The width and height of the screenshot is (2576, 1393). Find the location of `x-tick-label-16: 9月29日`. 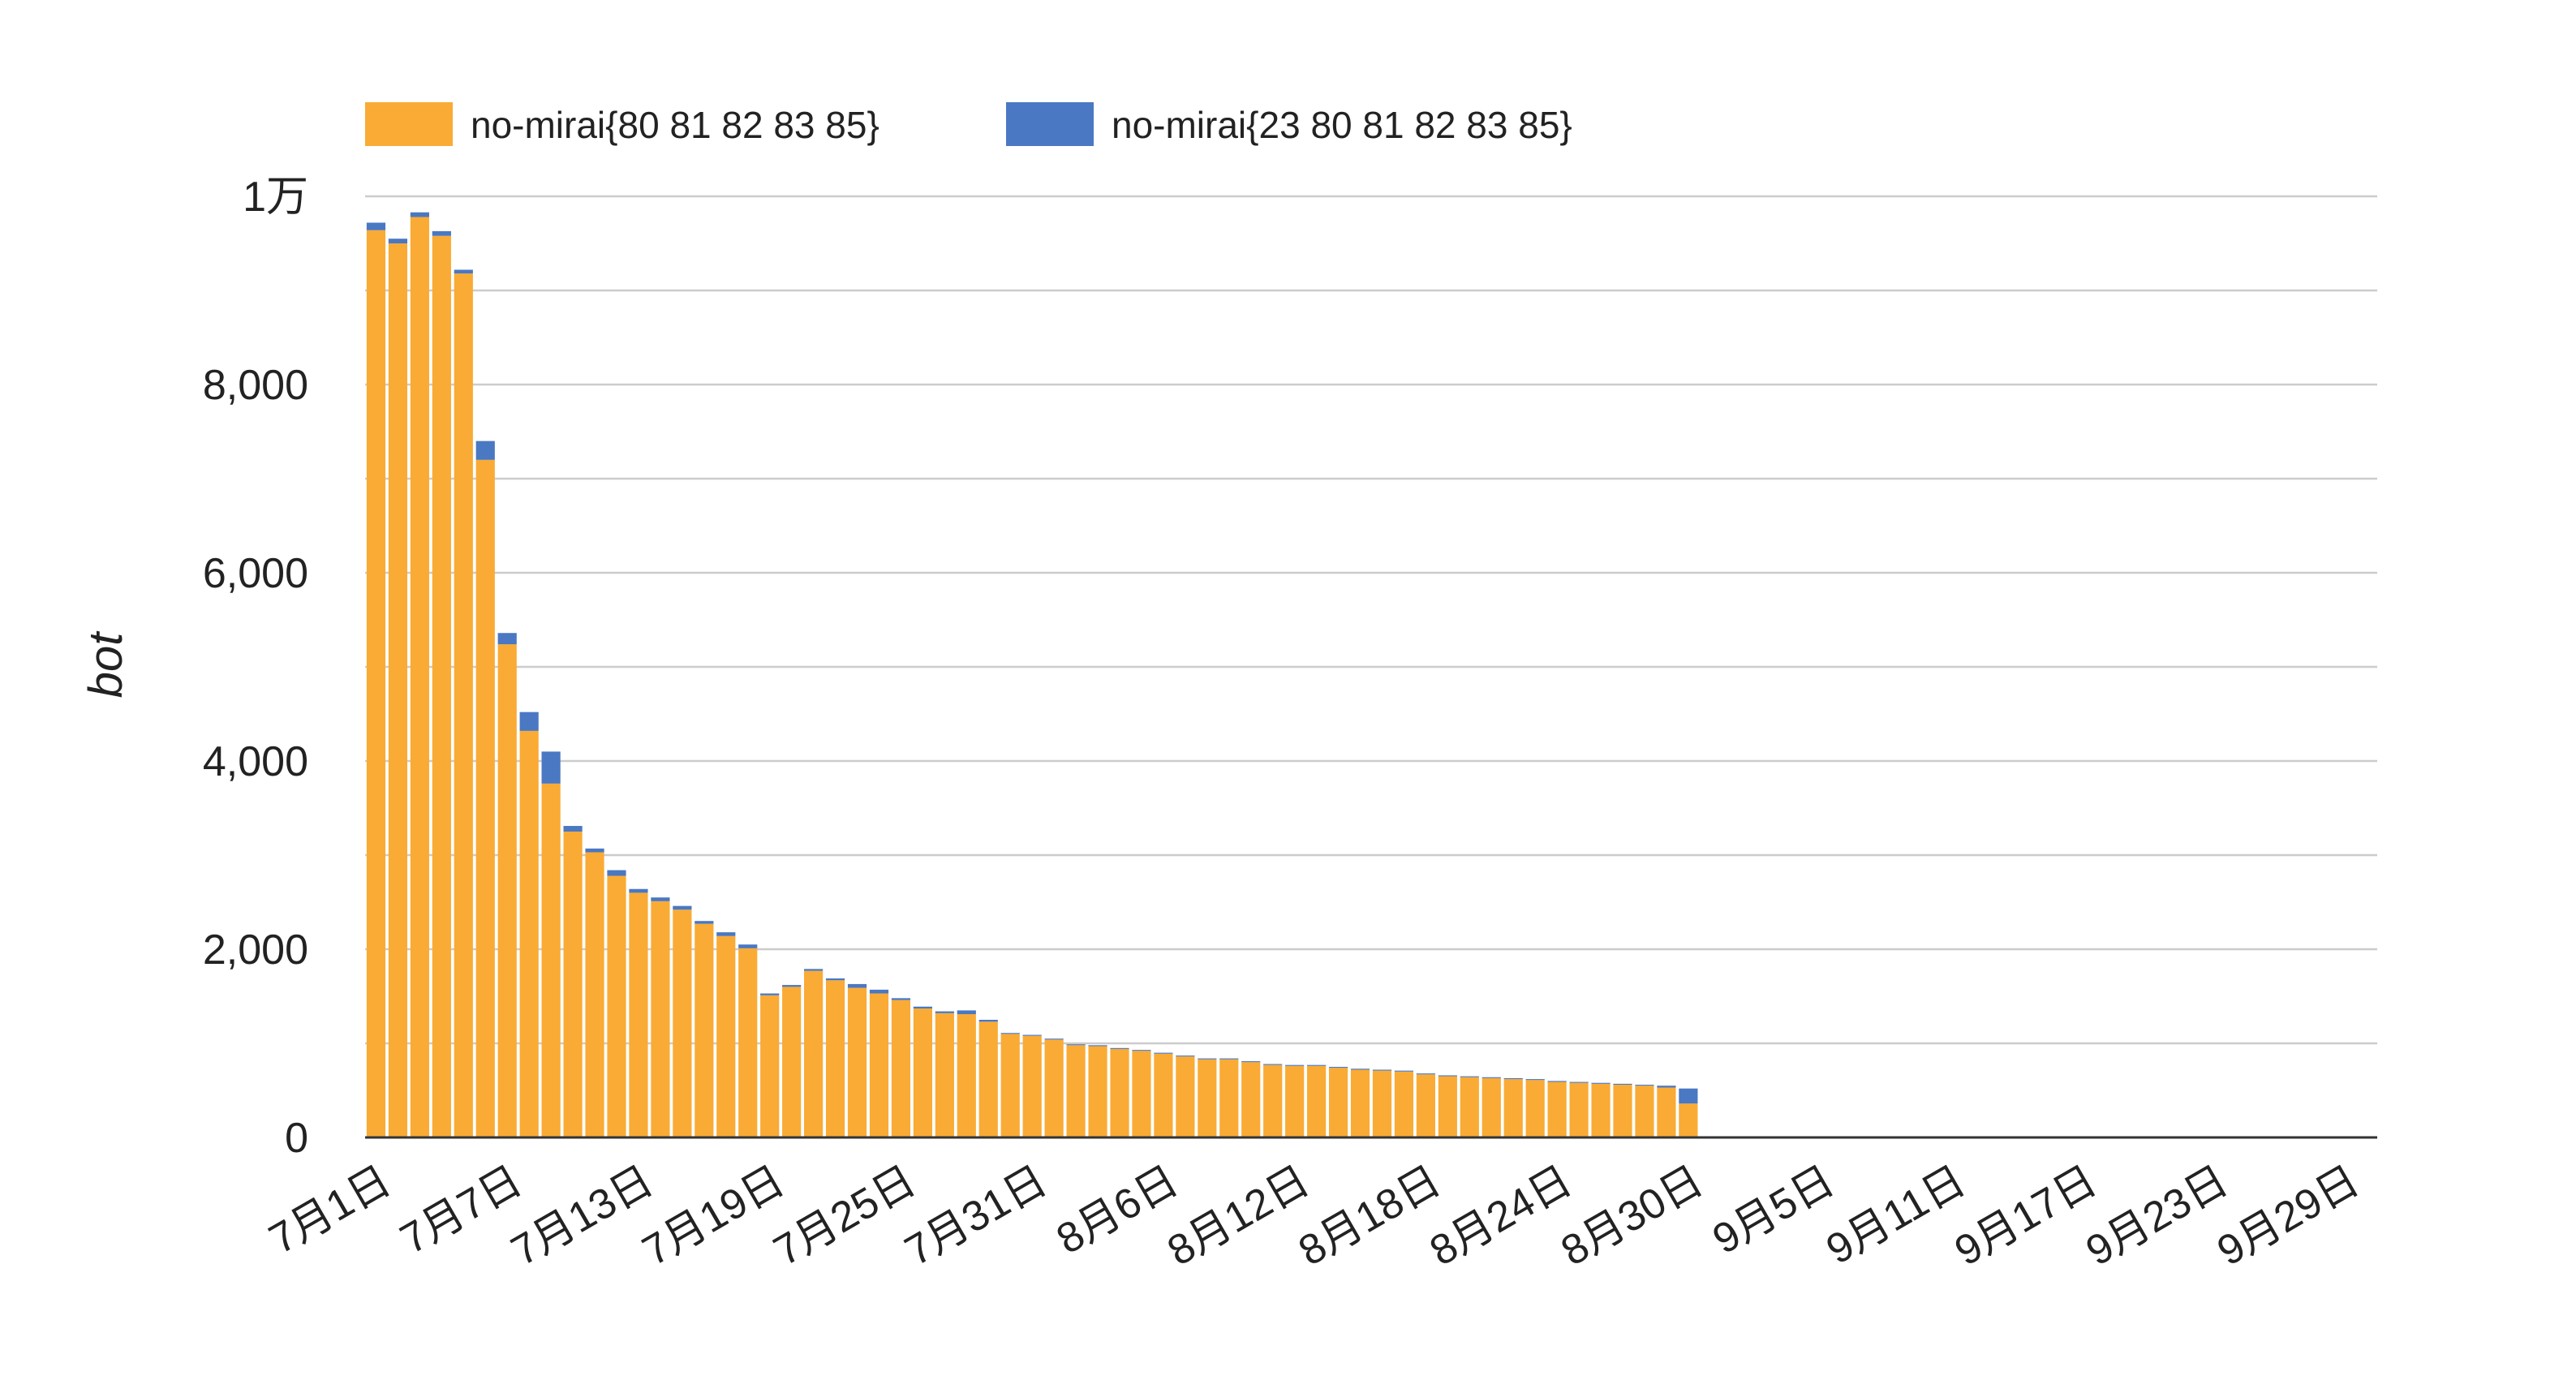

x-tick-label-16: 9月29日 is located at coordinates (2288, 1216).